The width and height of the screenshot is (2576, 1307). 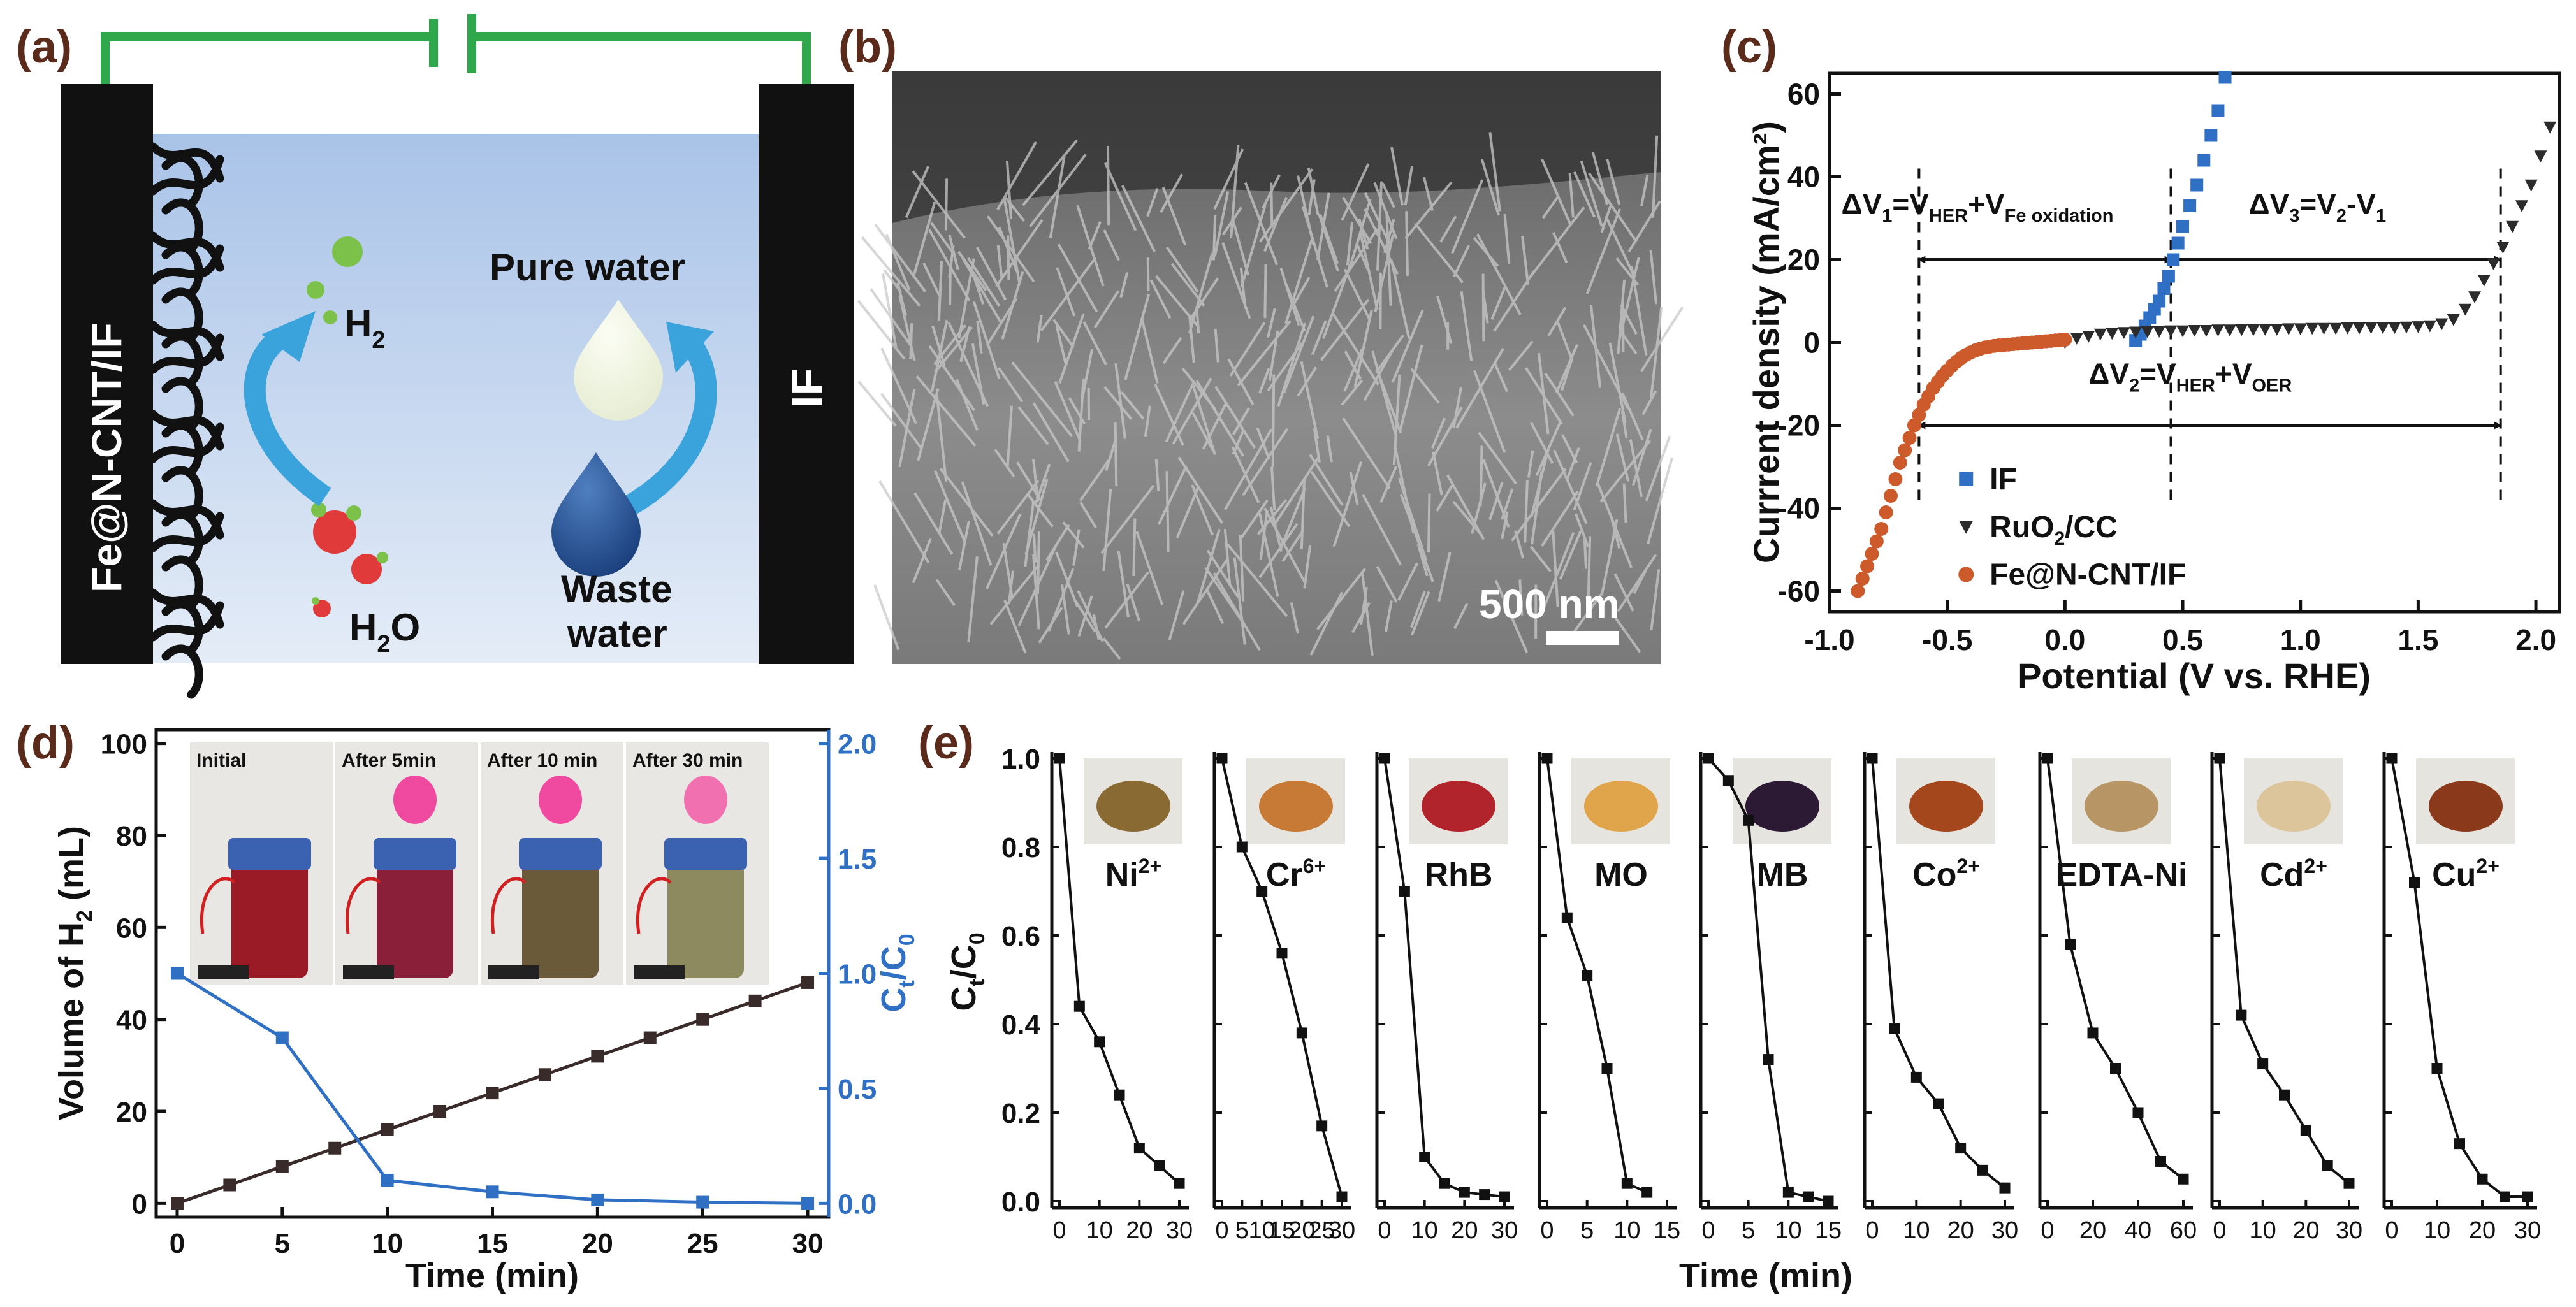 I want to click on y-tick-label-c: 20, so click(x=1803, y=260).